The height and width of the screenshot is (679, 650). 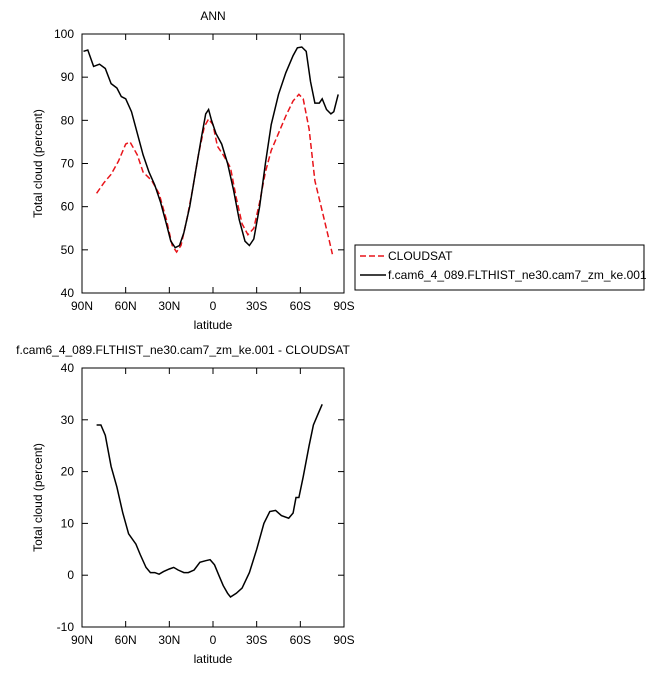 I want to click on chart-title: ANN, so click(x=212, y=16).